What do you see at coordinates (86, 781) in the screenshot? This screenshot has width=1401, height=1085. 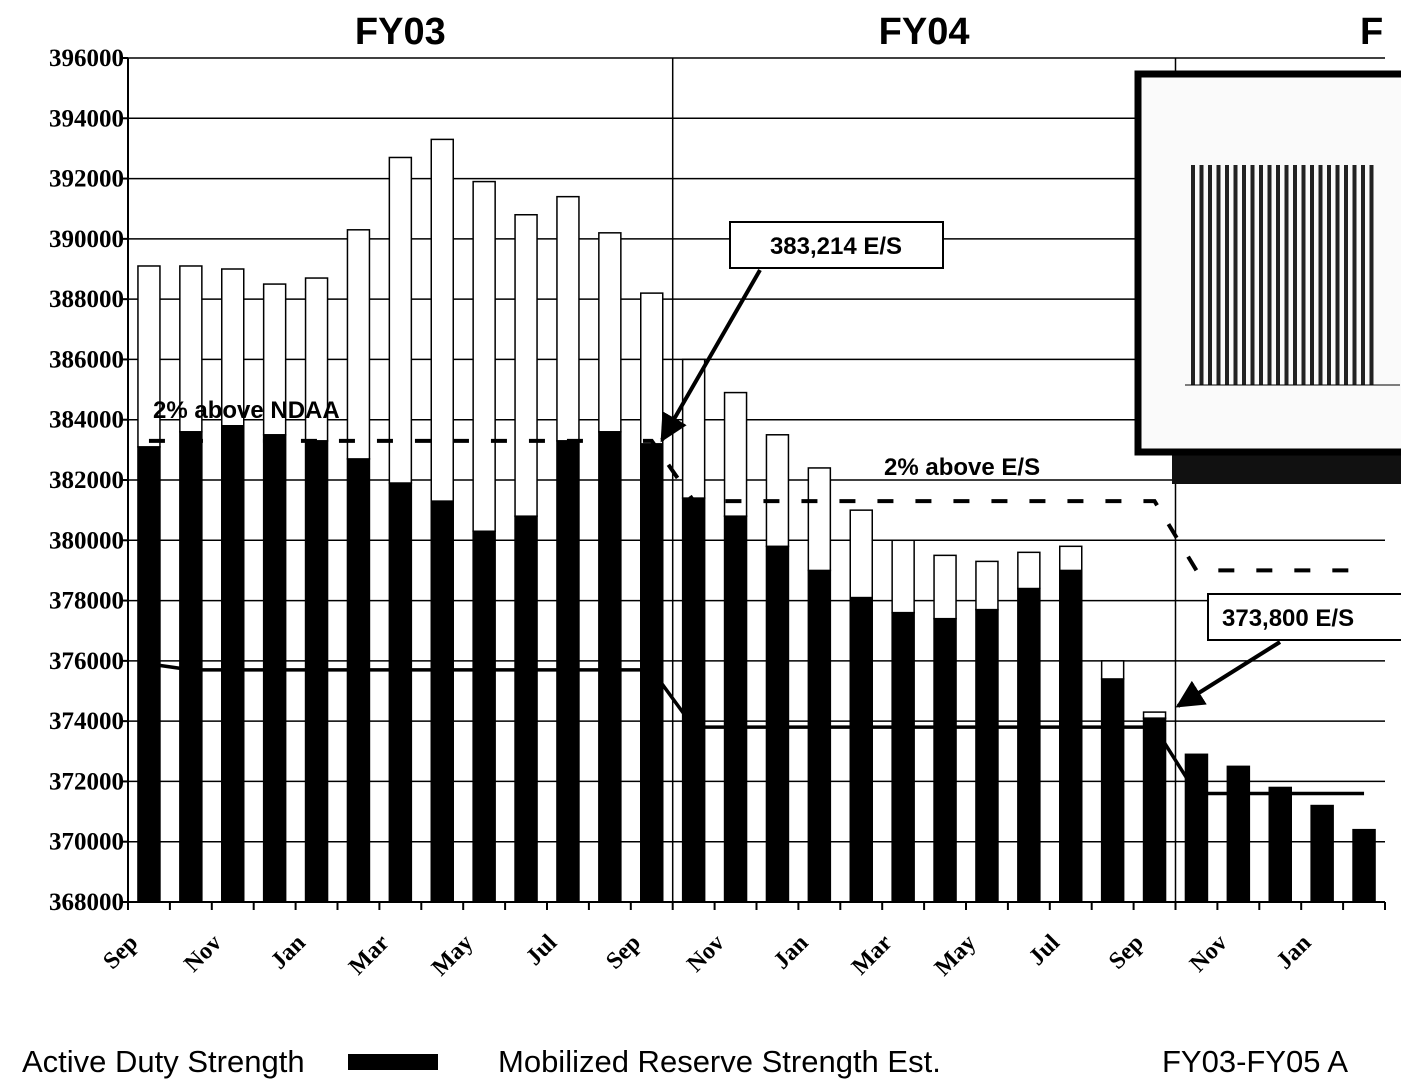 I see `y-tick-label: 372000` at bounding box center [86, 781].